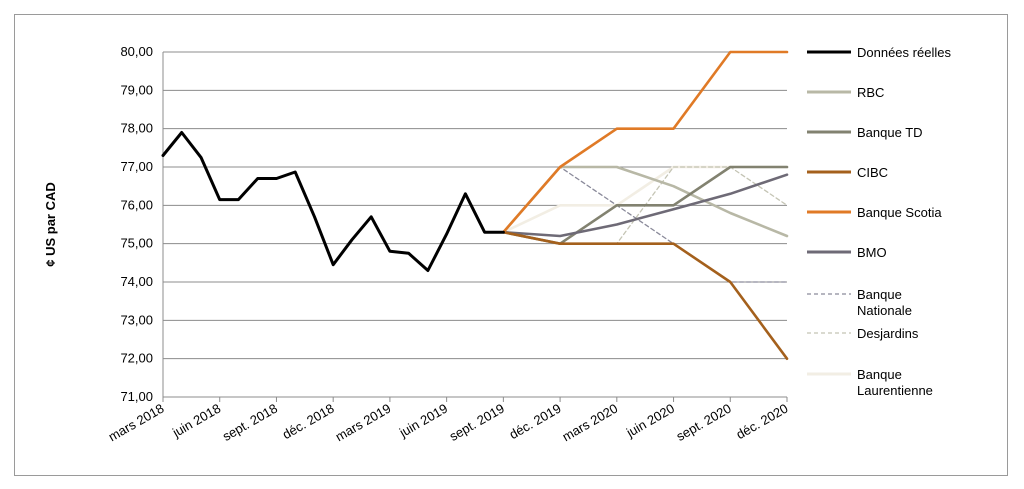 Image resolution: width=1024 pixels, height=489 pixels. What do you see at coordinates (535, 422) in the screenshot?
I see `x-tick-label: déc. 2019` at bounding box center [535, 422].